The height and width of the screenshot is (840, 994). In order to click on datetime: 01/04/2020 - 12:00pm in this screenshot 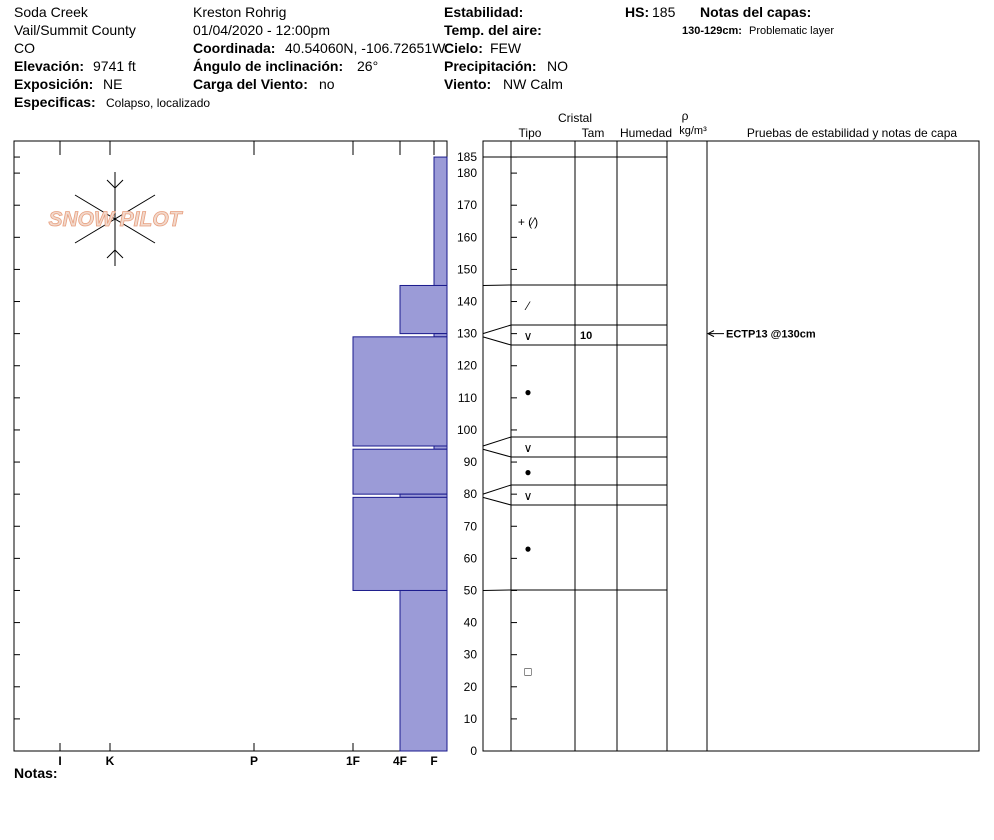, I will do `click(261, 30)`.